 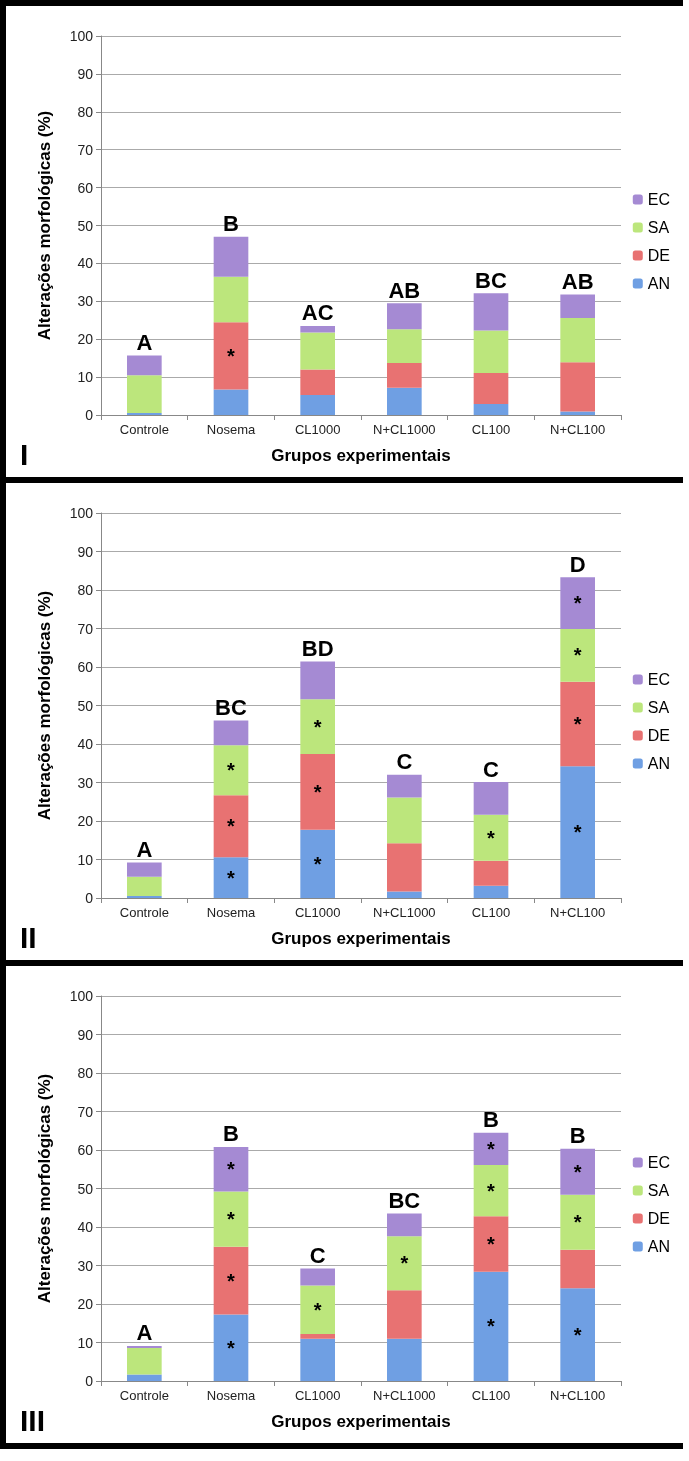 I want to click on text: III, so click(x=33, y=1420).